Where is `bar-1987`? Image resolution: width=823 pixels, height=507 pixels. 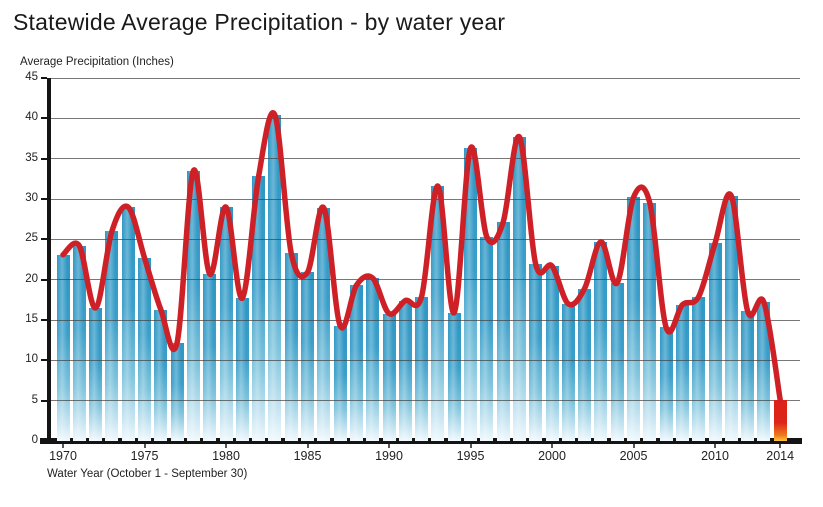
bar-1987 is located at coordinates (340, 383).